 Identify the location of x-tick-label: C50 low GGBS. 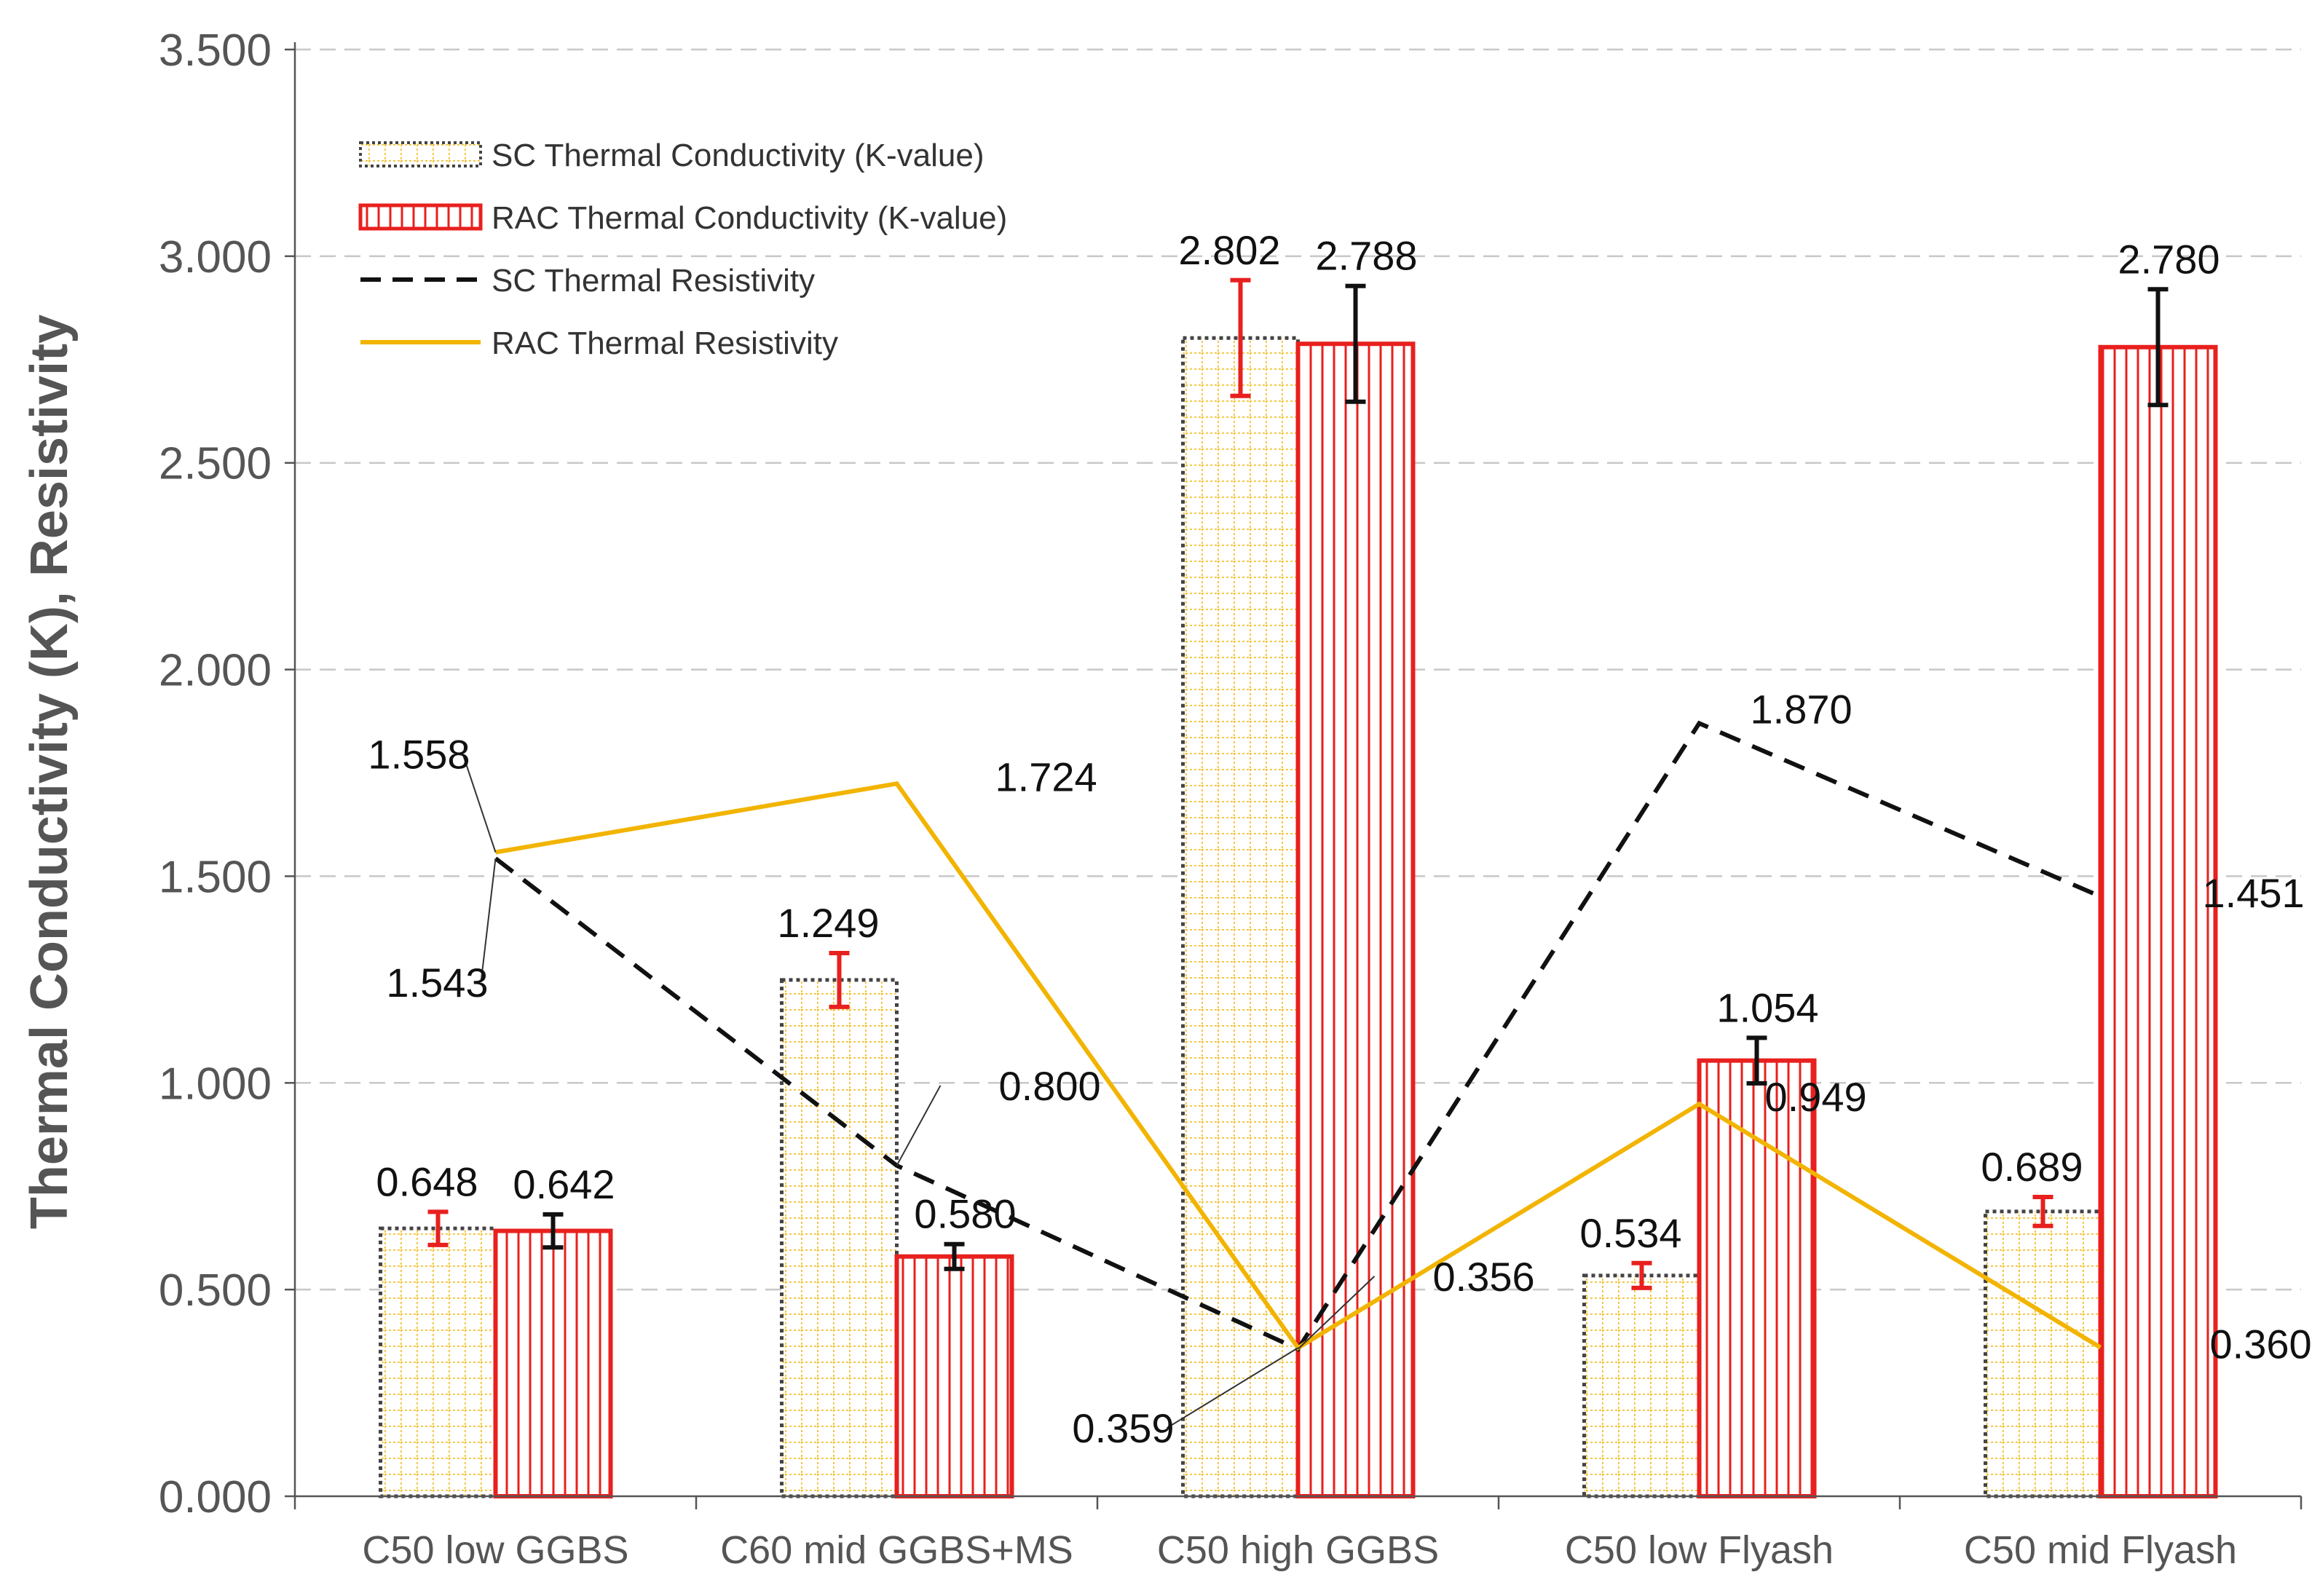
(495, 1550).